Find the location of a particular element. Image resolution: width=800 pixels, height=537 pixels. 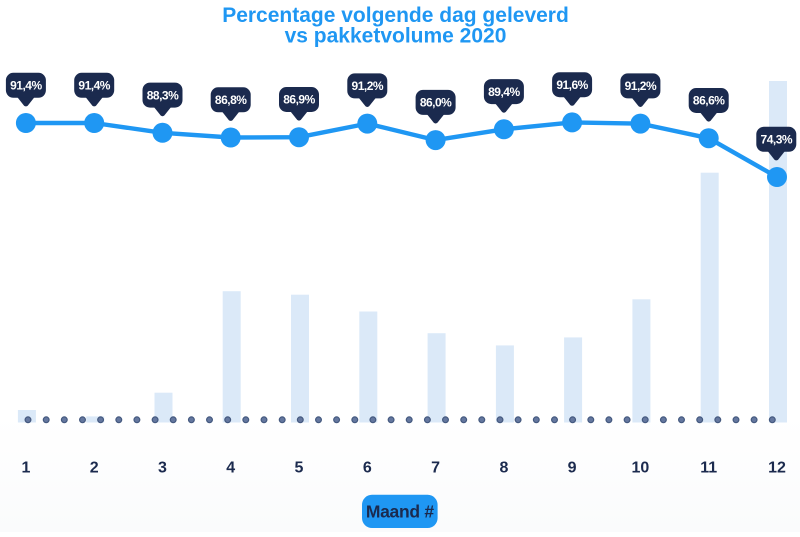

svg-text: Maand # is located at coordinates (400, 512).